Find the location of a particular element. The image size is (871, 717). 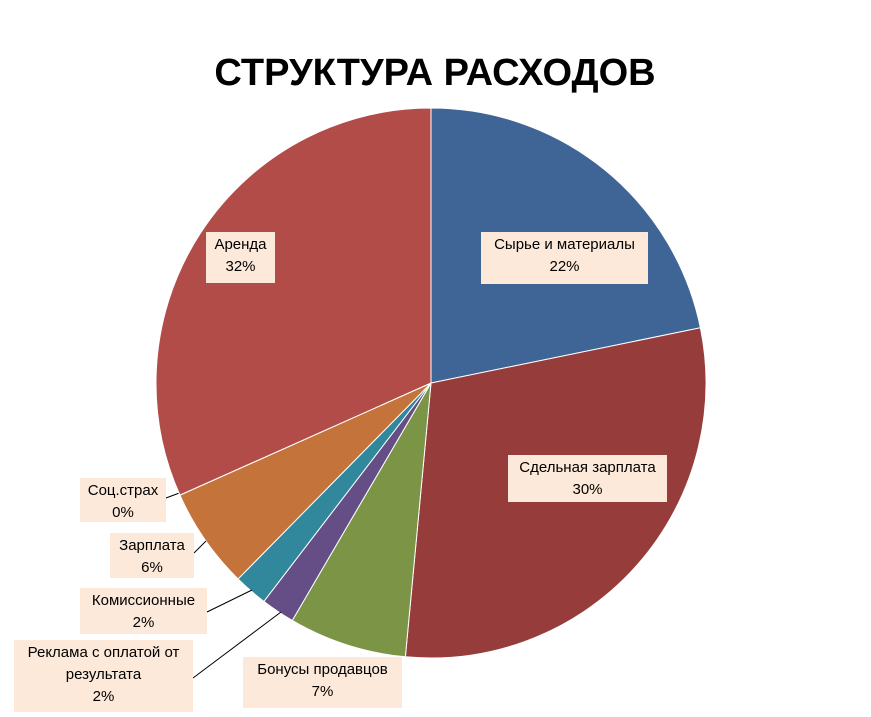

data-label: Сырье и материалы 22% is located at coordinates (564, 258).